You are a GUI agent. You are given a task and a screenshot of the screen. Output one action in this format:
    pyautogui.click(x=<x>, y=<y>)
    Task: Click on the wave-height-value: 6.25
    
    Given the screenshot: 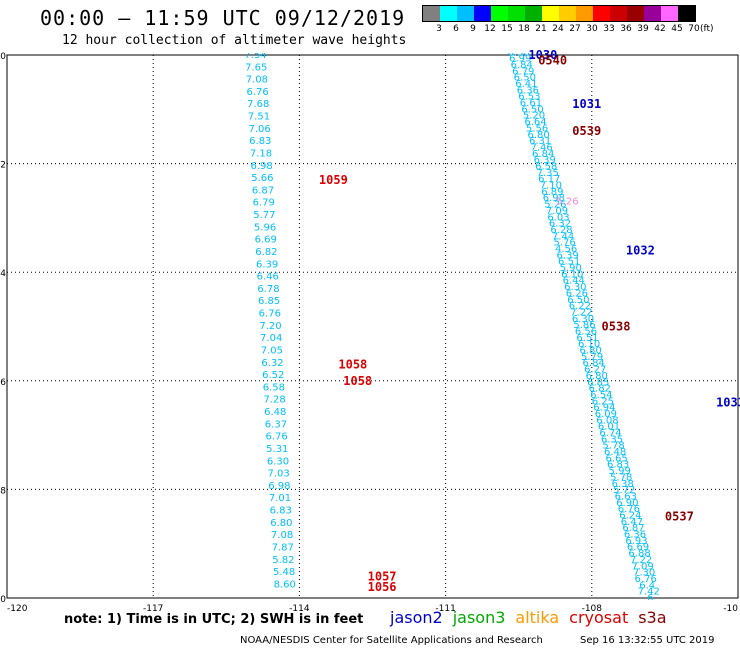 What is the action you would take?
    pyautogui.click(x=603, y=401)
    